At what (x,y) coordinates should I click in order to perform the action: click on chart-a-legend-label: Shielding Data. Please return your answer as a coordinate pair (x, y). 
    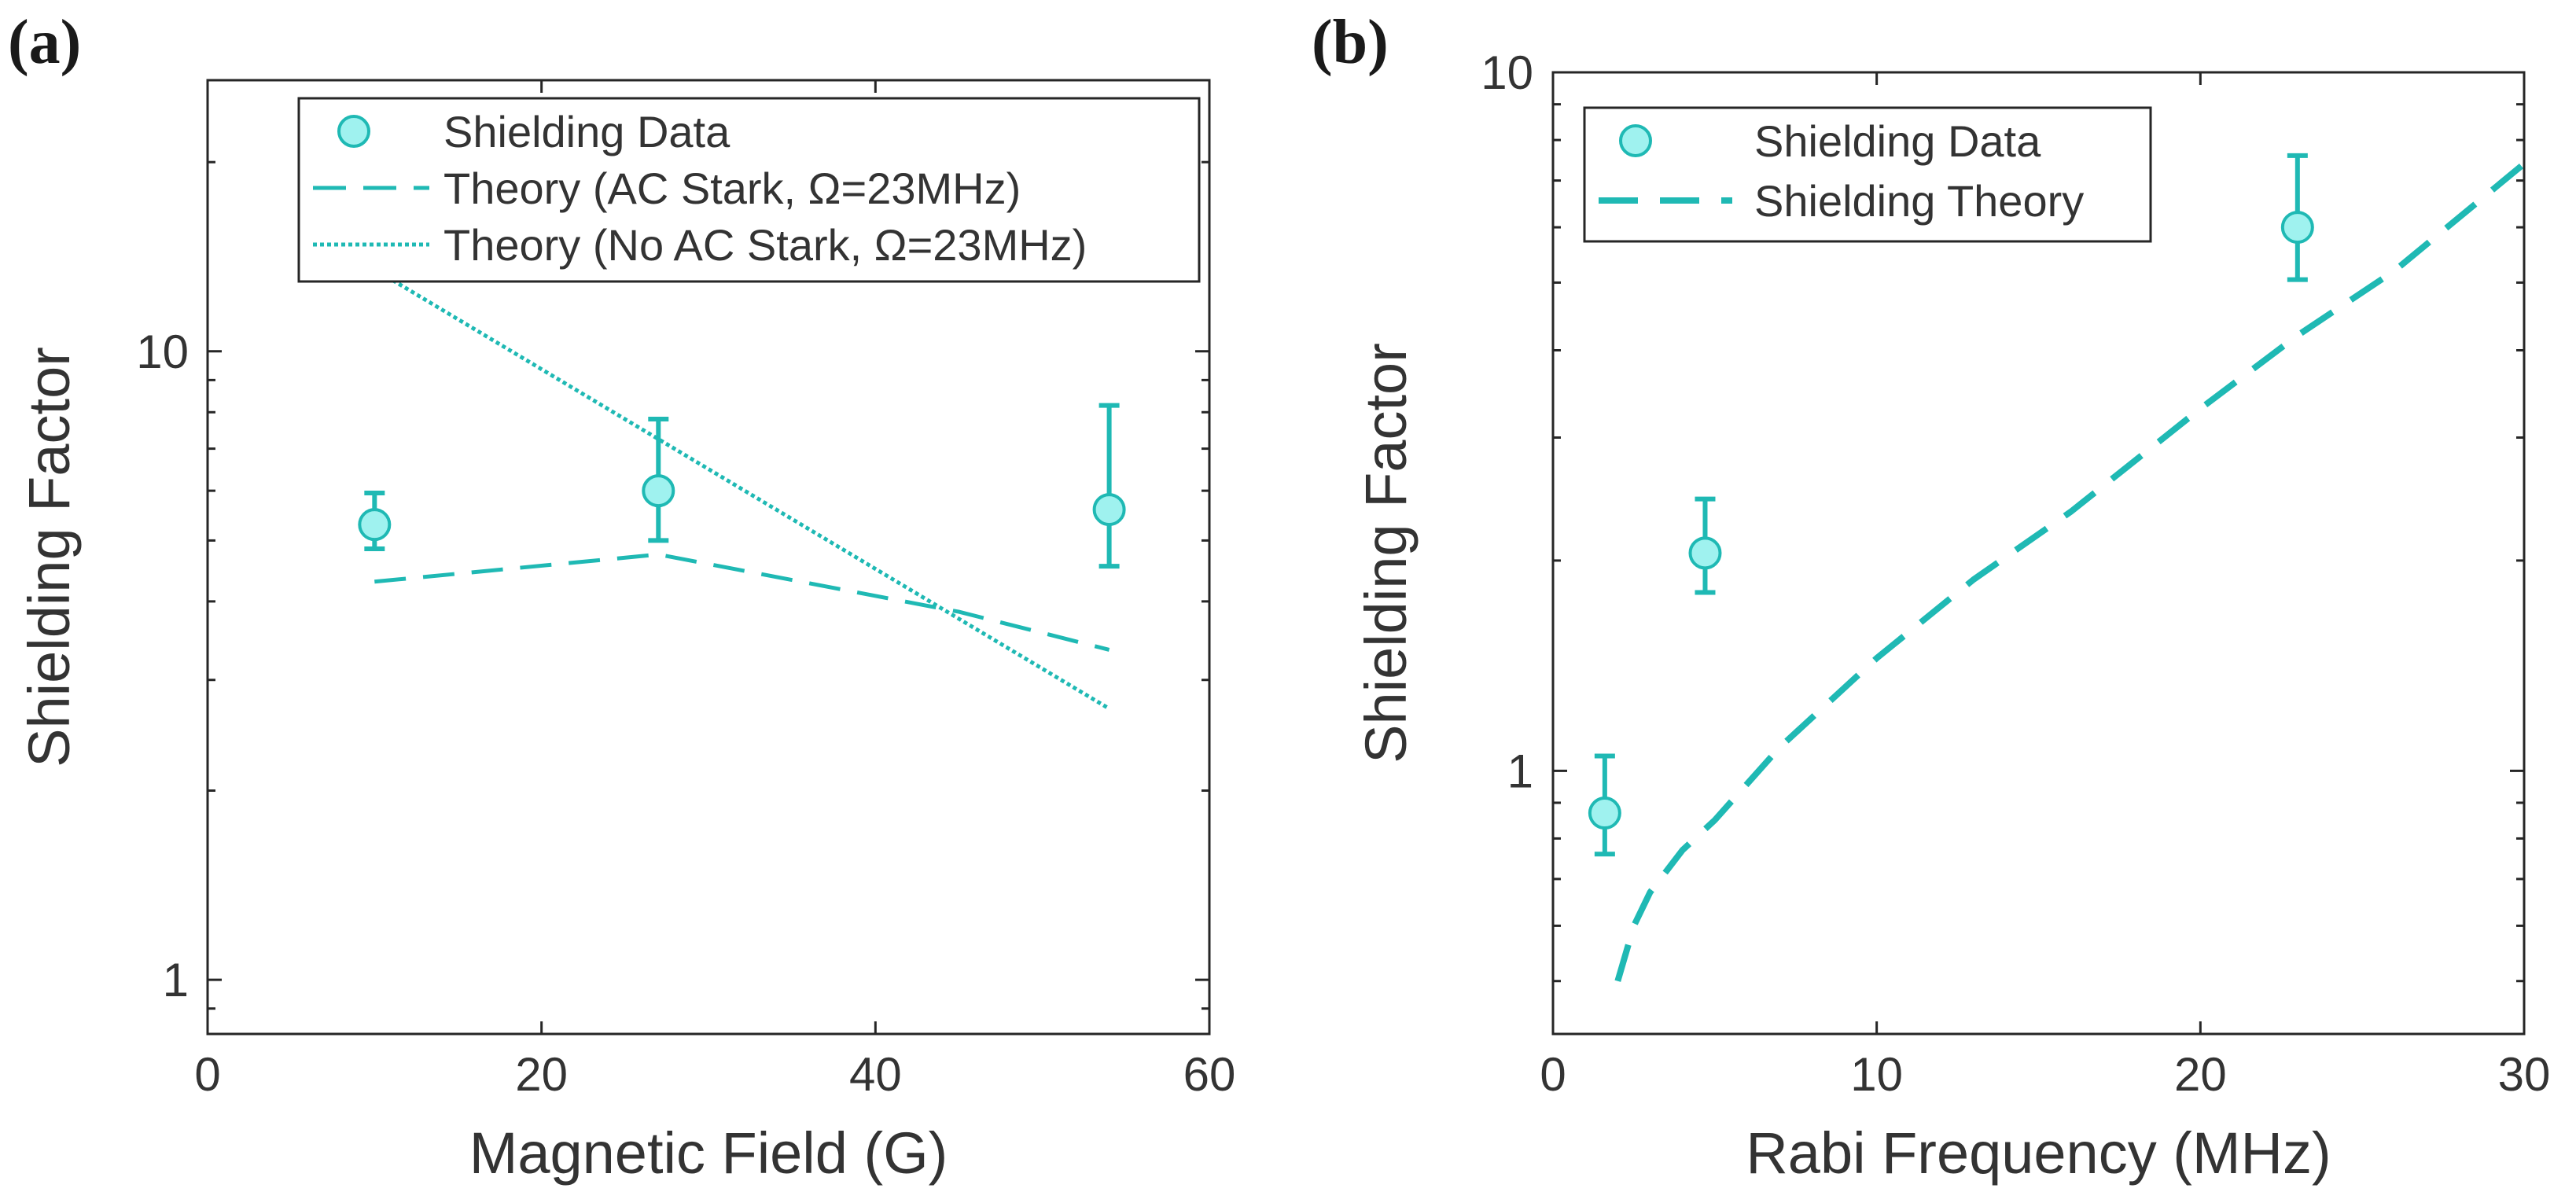
    Looking at the image, I should click on (586, 131).